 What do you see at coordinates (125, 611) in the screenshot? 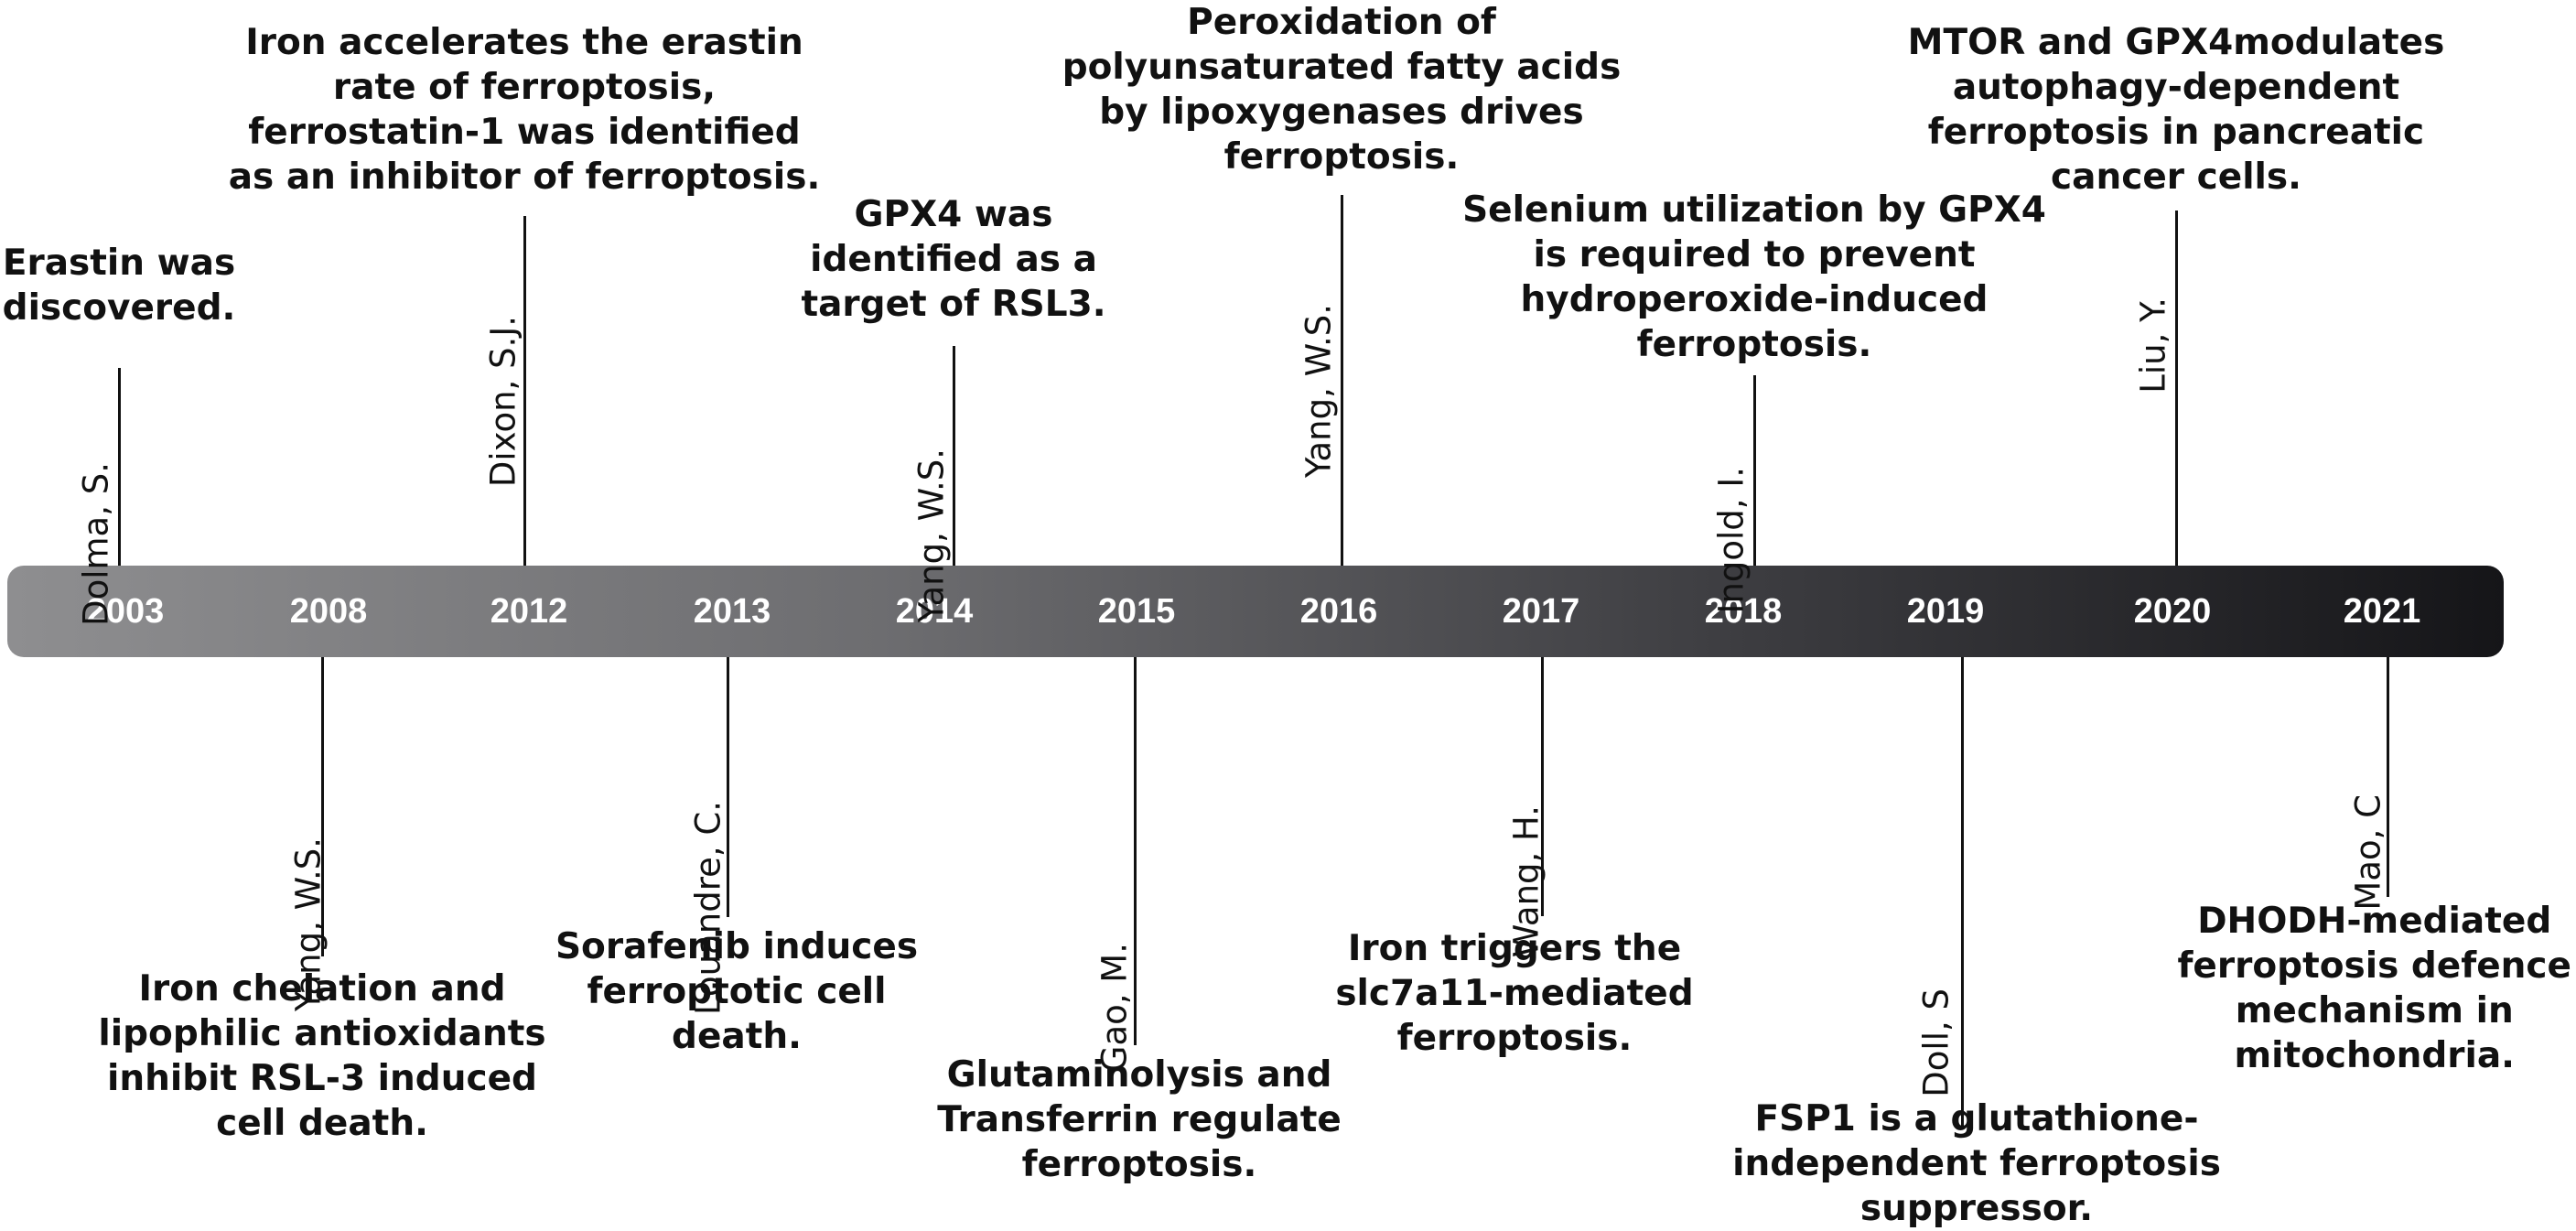
I see `year-label: 2003` at bounding box center [125, 611].